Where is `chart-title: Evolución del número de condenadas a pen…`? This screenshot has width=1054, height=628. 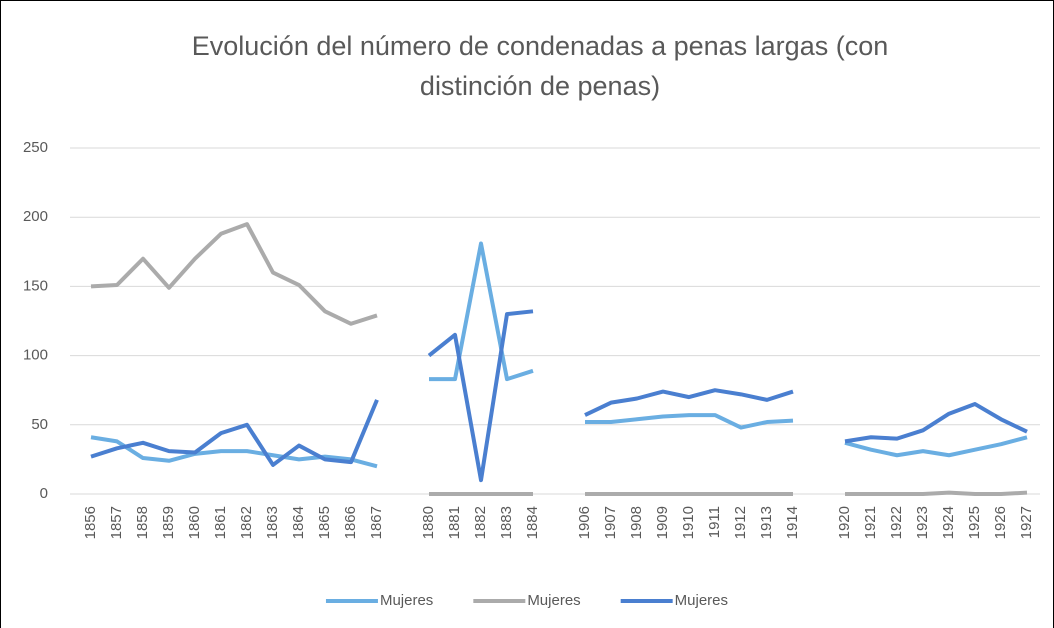
chart-title: Evolución del número de condenadas a pen… is located at coordinates (540, 66).